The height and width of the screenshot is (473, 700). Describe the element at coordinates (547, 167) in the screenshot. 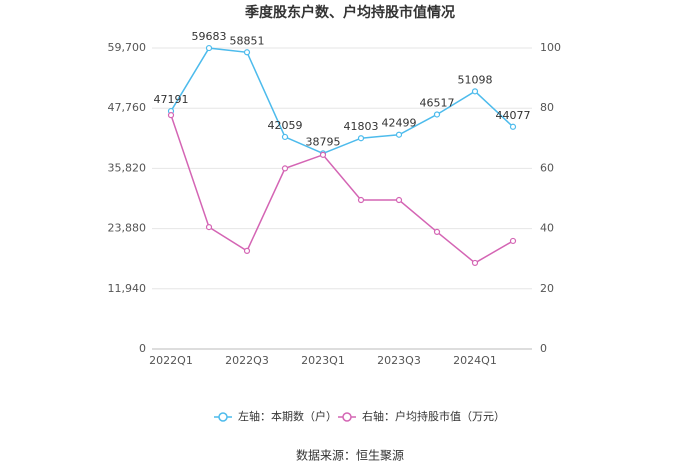

I see `y2-tick-label: 60` at that location.